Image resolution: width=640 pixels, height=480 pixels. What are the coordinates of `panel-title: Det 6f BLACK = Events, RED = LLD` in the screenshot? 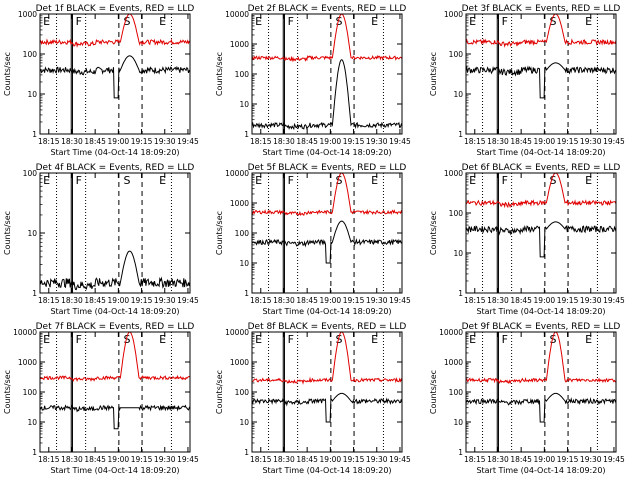 It's located at (541, 168).